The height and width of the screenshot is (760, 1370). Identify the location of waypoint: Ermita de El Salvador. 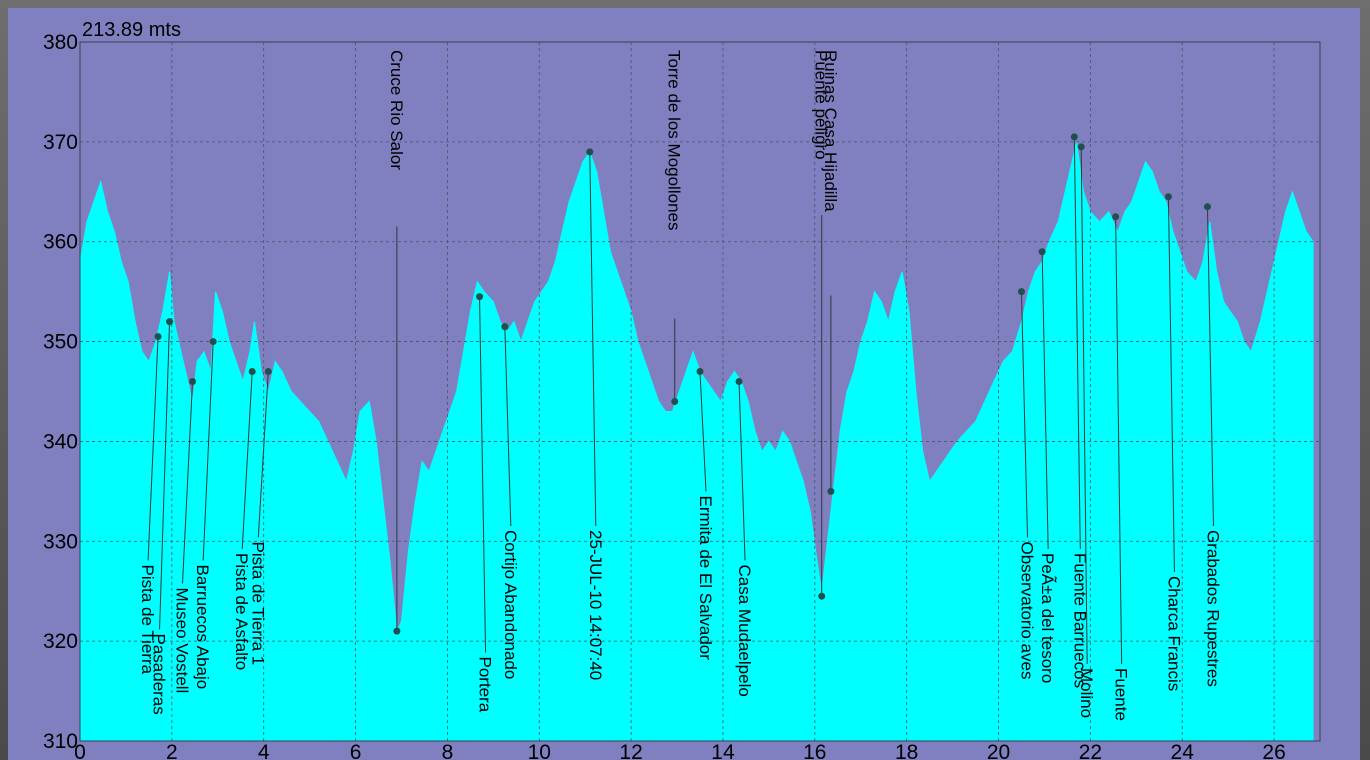
(705, 514).